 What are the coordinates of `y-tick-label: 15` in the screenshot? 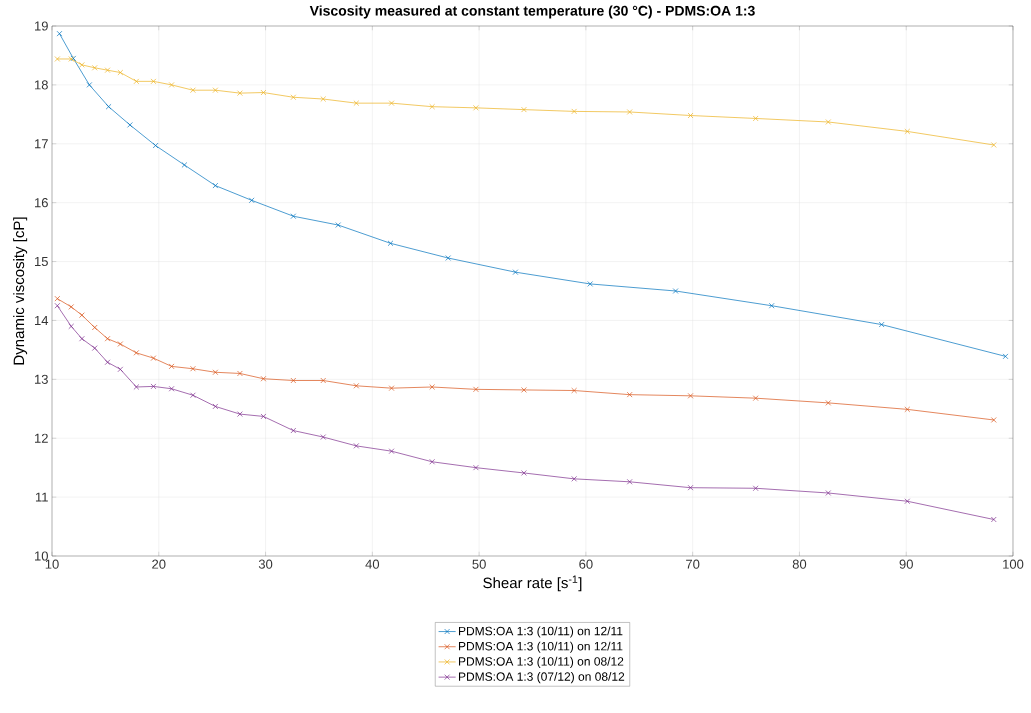 It's located at (41, 262).